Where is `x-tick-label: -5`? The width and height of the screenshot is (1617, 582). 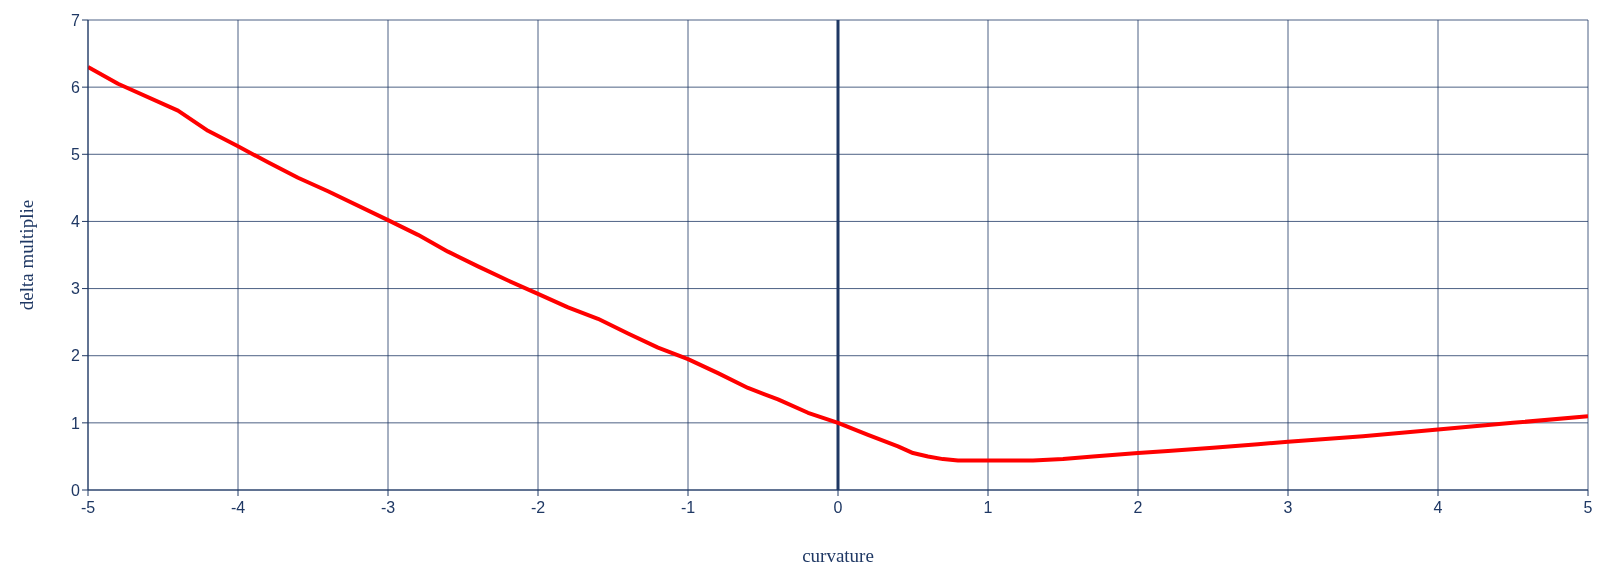
x-tick-label: -5 is located at coordinates (88, 508).